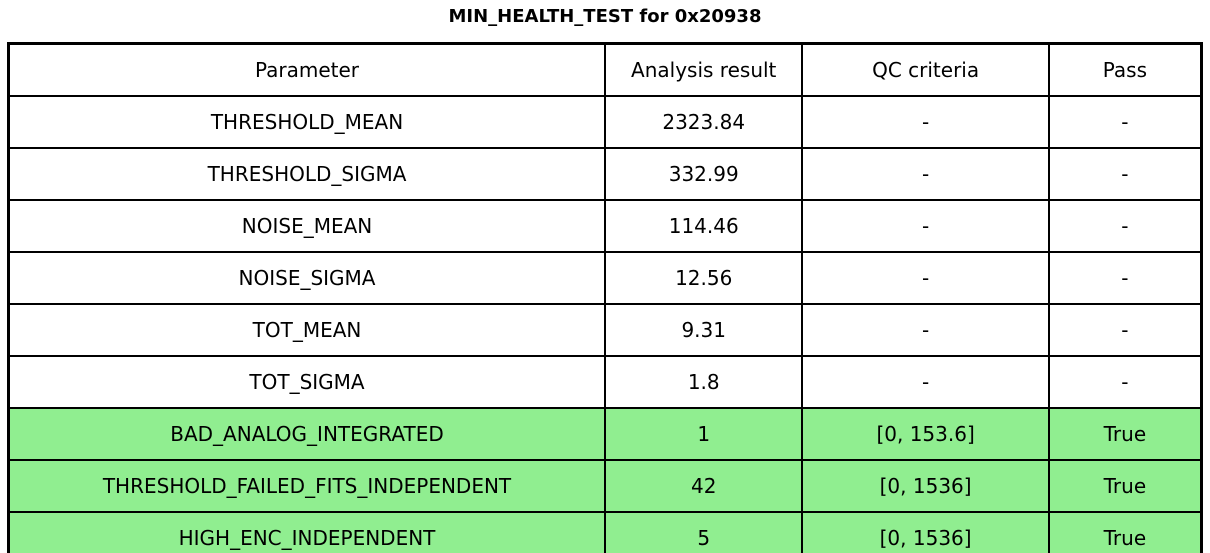  What do you see at coordinates (703, 226) in the screenshot?
I see `cell-analysis-result: 114.46` at bounding box center [703, 226].